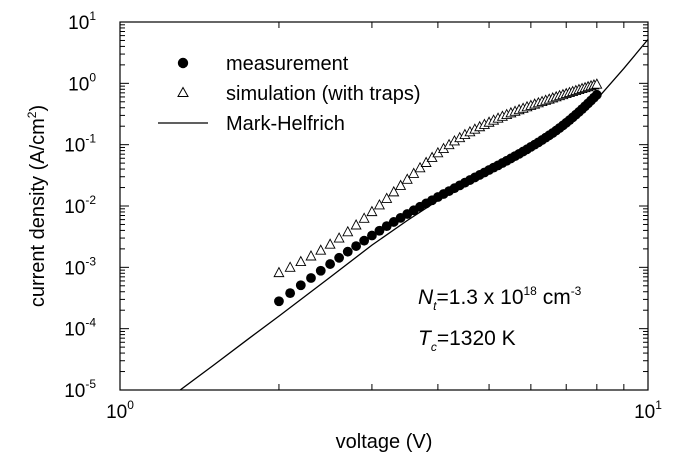 The height and width of the screenshot is (466, 675). What do you see at coordinates (183, 63) in the screenshot?
I see `legend-marker-measurement` at bounding box center [183, 63].